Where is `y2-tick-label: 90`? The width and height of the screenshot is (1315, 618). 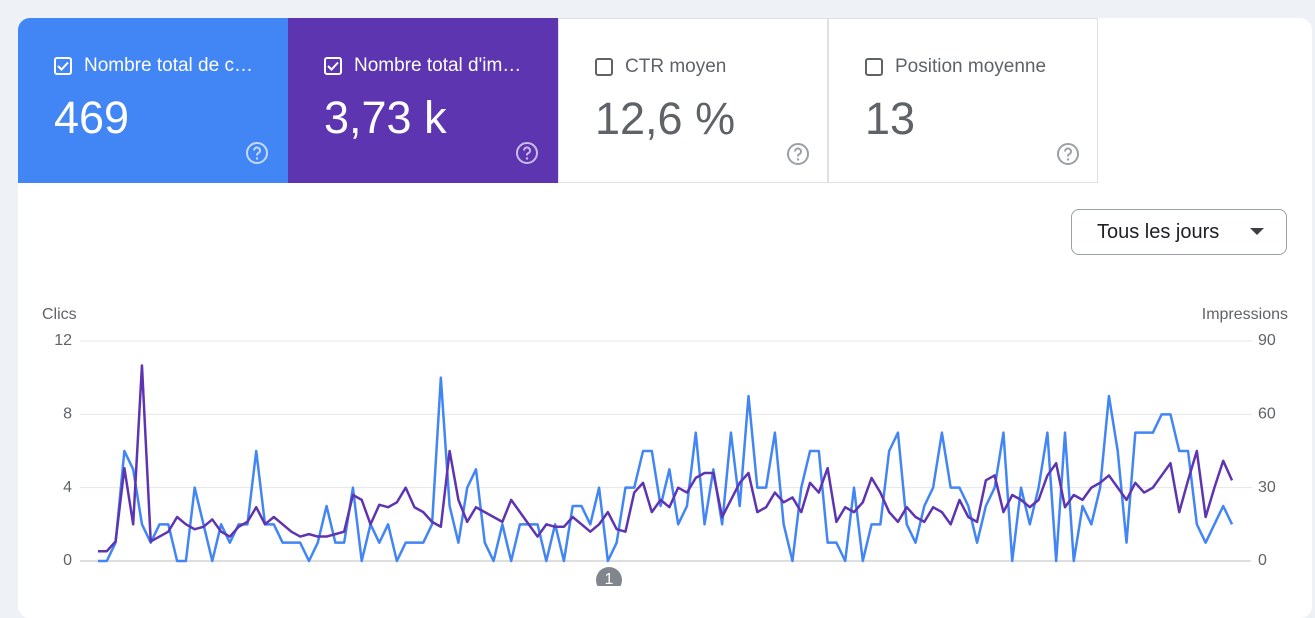
y2-tick-label: 90 is located at coordinates (1267, 340).